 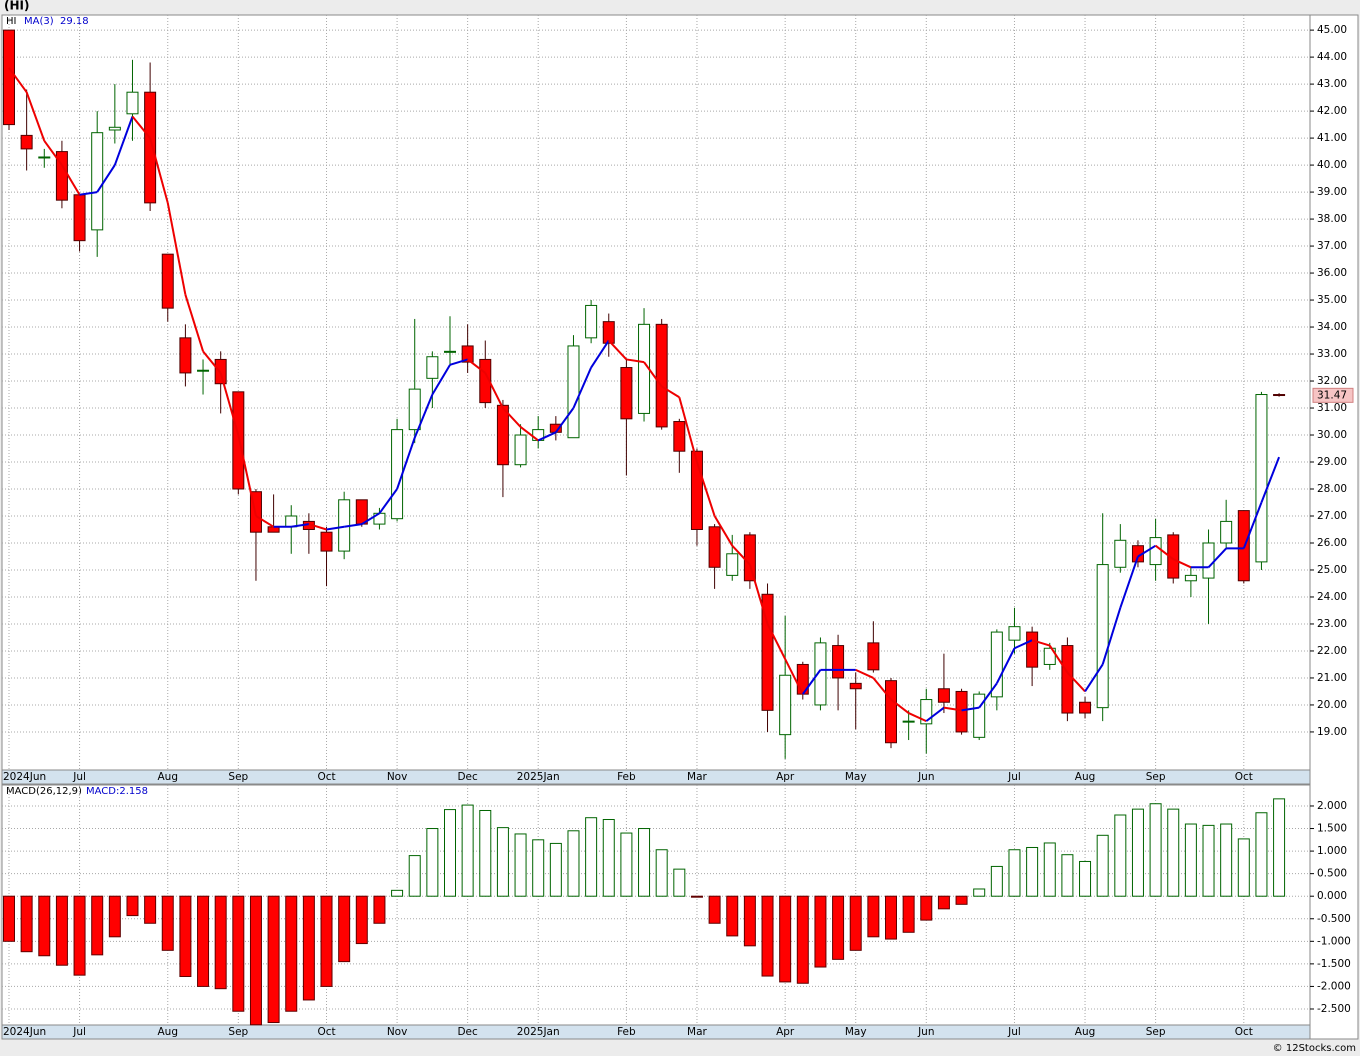 What do you see at coordinates (1332, 111) in the screenshot?
I see `y-tick-label: 42.00` at bounding box center [1332, 111].